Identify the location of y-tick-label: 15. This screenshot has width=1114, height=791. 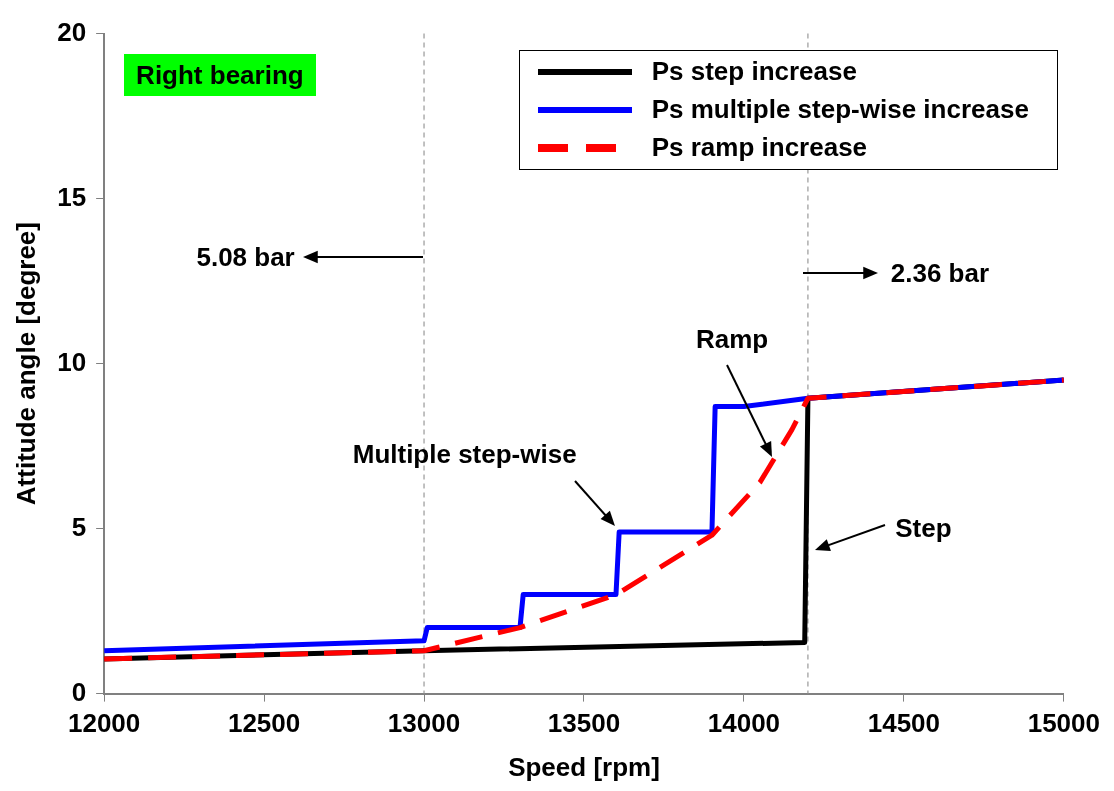
(72, 196).